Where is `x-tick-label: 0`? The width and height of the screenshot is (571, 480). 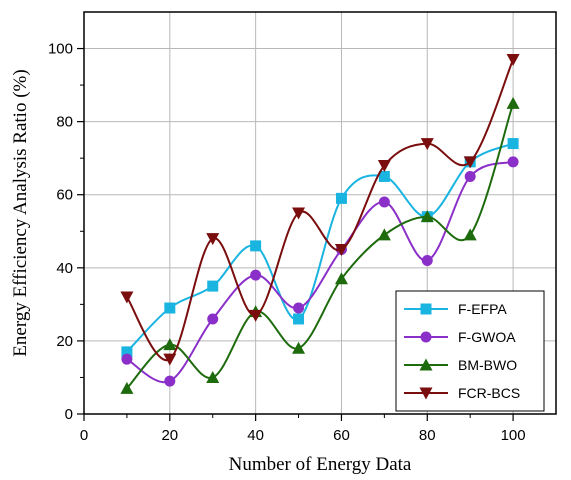 x-tick-label: 0 is located at coordinates (84, 435).